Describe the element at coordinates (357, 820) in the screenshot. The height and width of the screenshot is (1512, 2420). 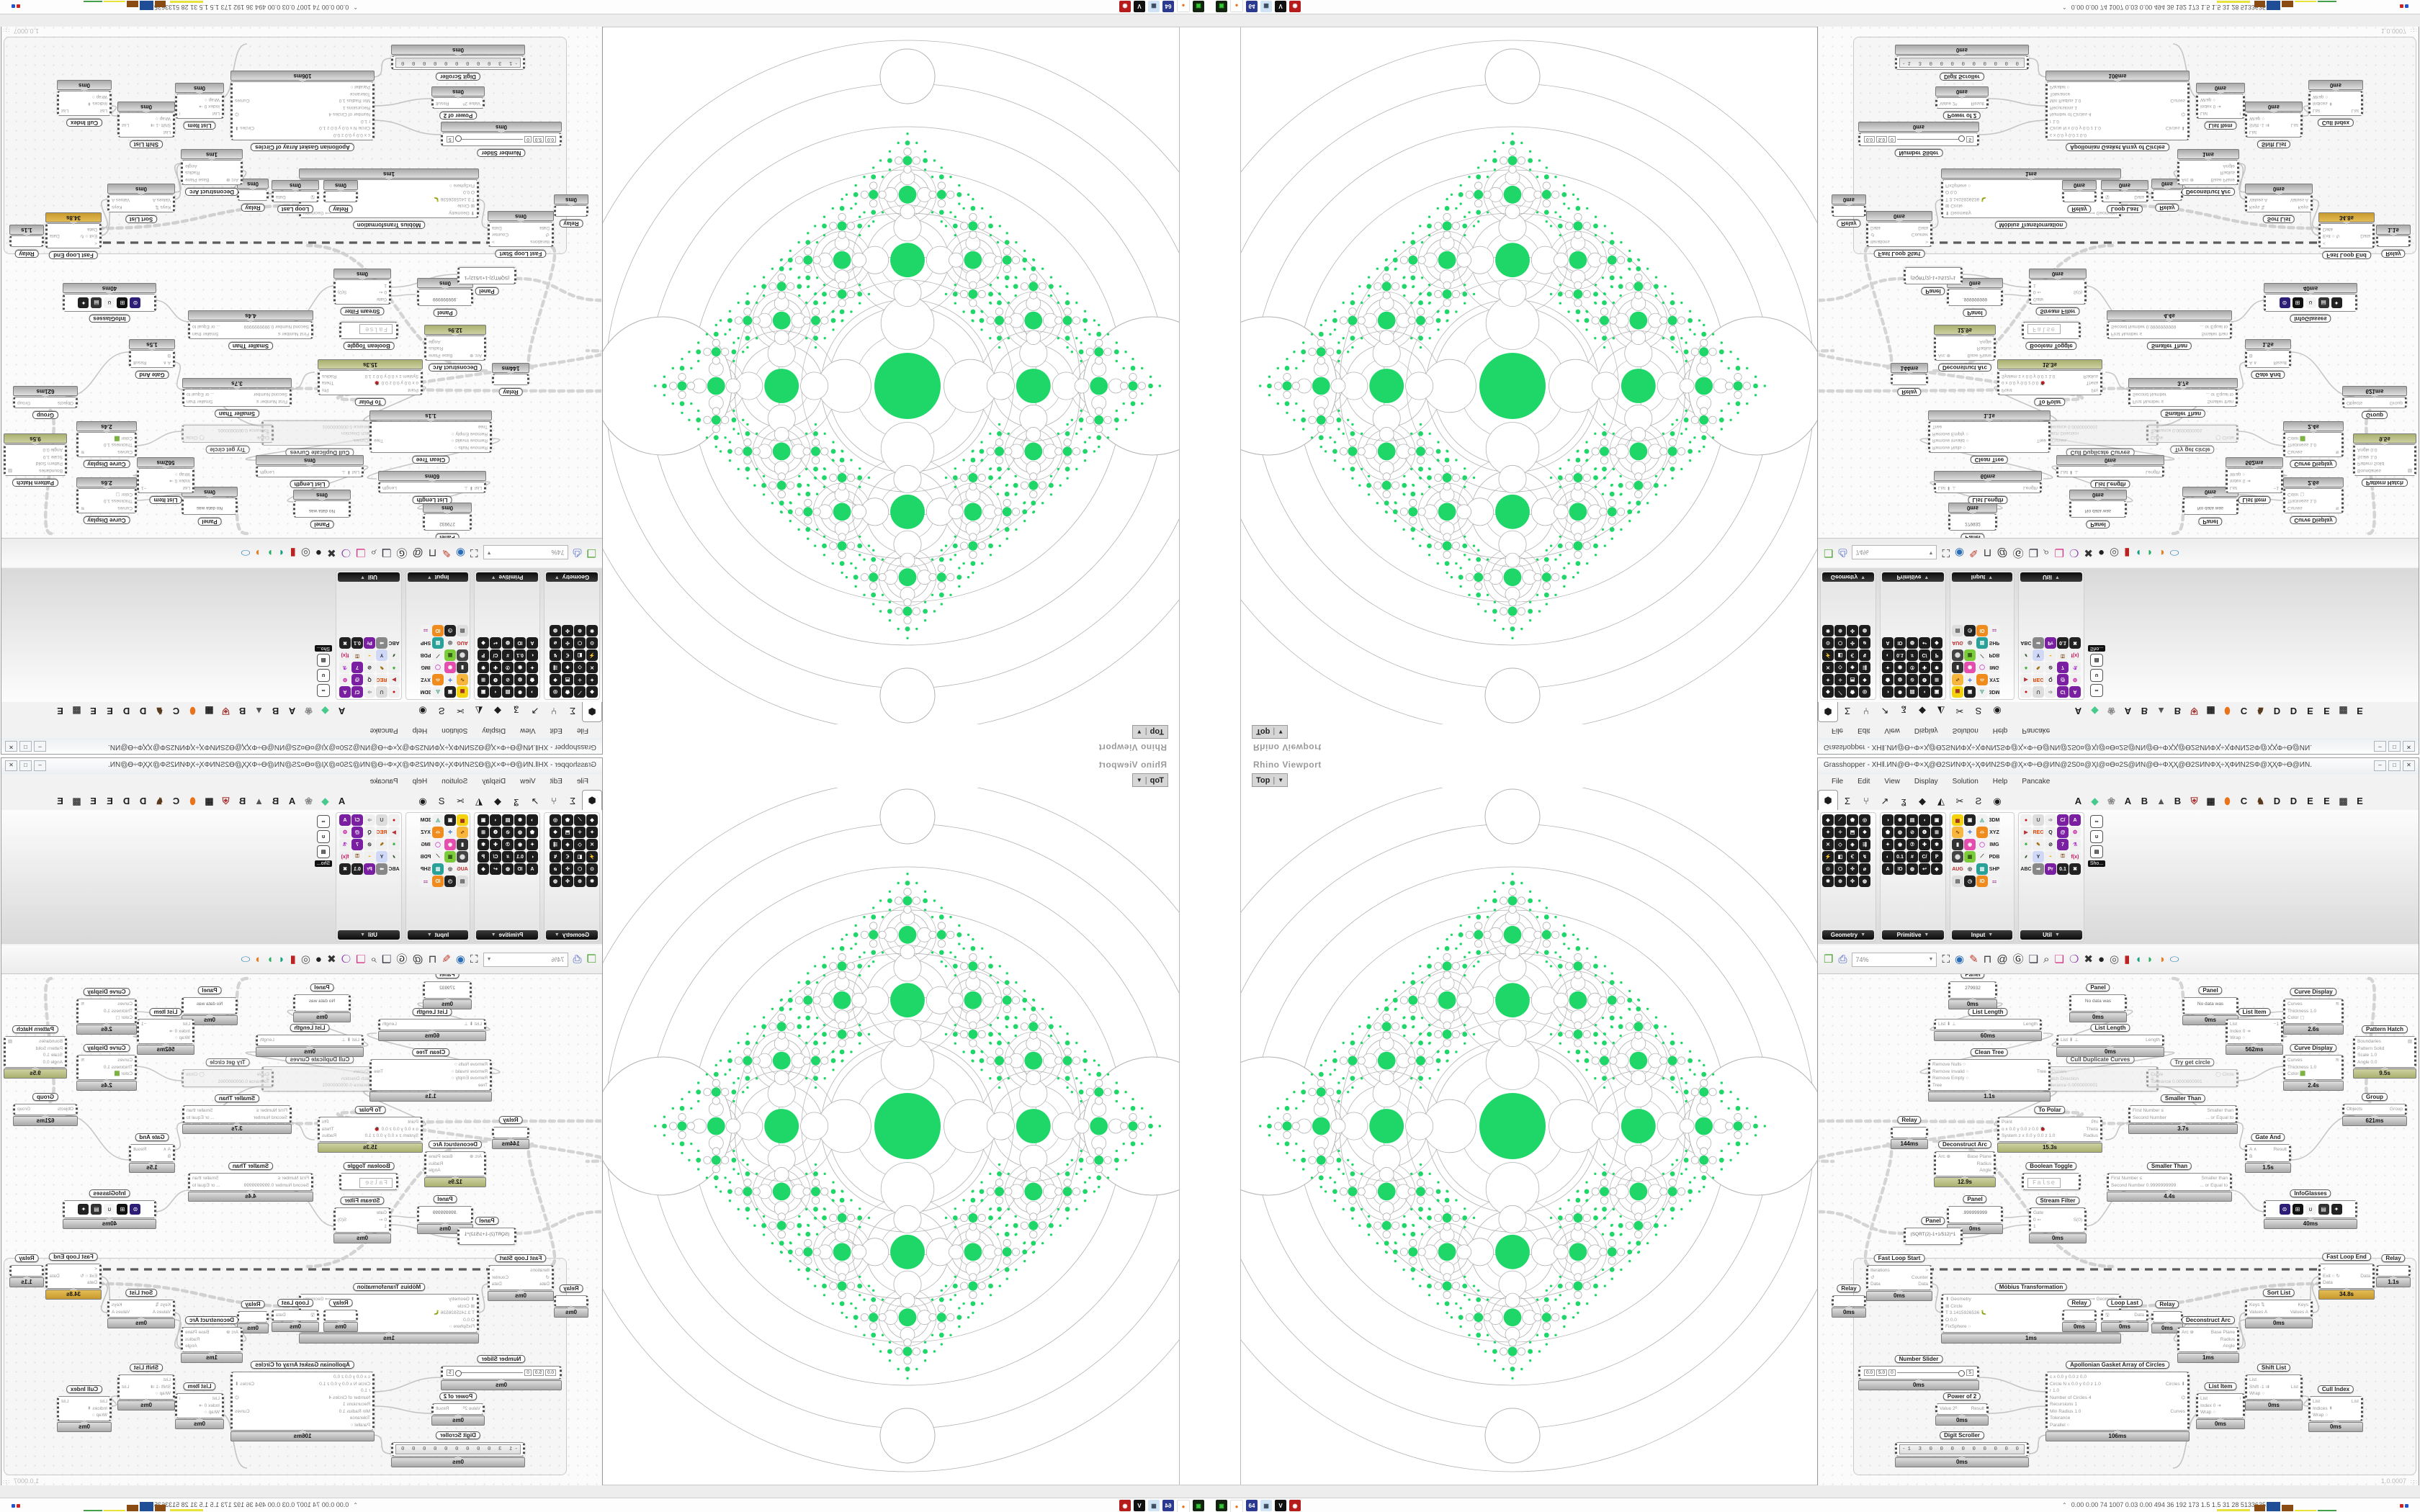
I see `palette-icon: C/` at that location.